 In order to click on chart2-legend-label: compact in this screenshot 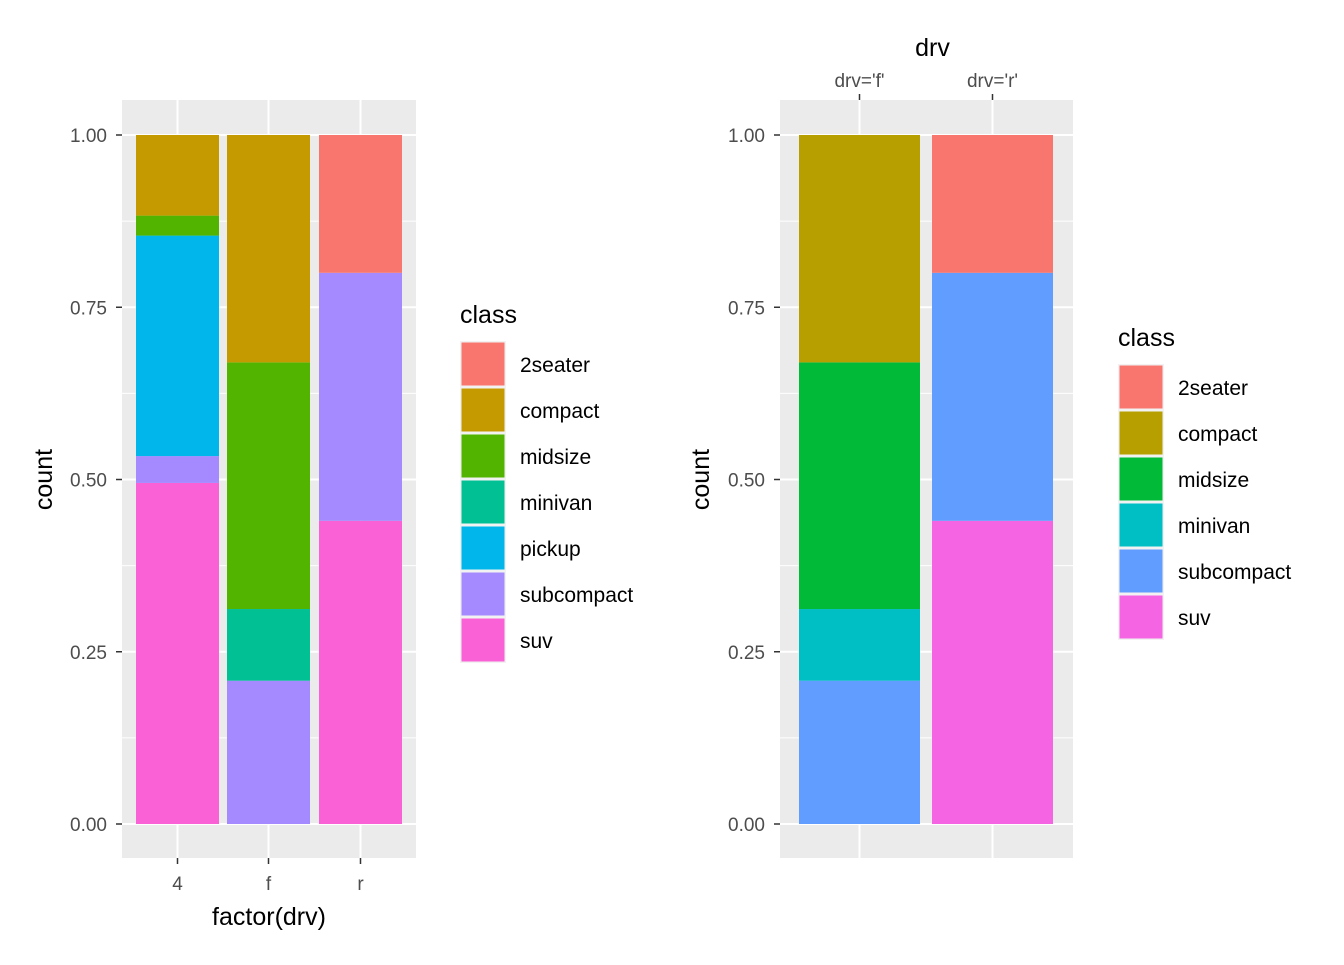, I will do `click(1218, 434)`.